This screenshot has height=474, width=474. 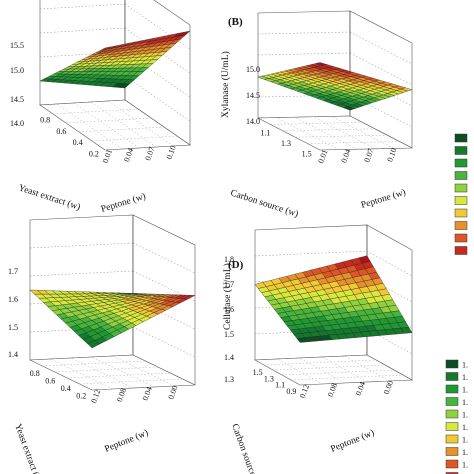 What do you see at coordinates (348, 108) in the screenshot?
I see `surface-cell` at bounding box center [348, 108].